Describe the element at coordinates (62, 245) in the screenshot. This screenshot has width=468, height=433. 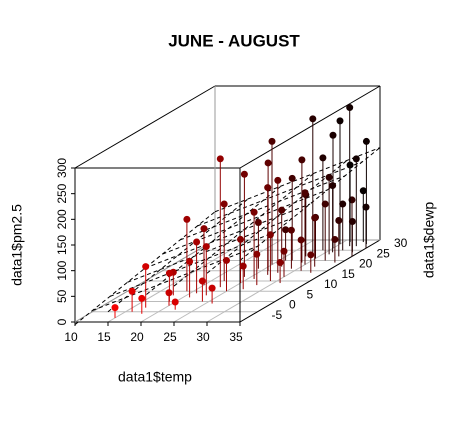
I see `z-tick-label: 150` at that location.